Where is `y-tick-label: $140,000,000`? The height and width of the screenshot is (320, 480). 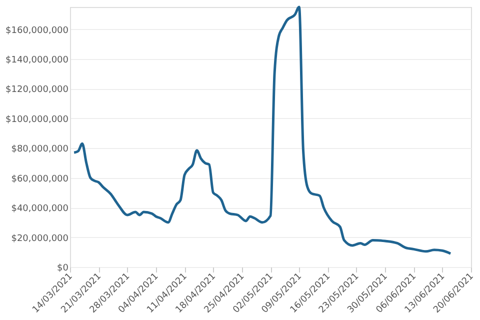
y-tick-label: $140,000,000 is located at coordinates (37, 61).